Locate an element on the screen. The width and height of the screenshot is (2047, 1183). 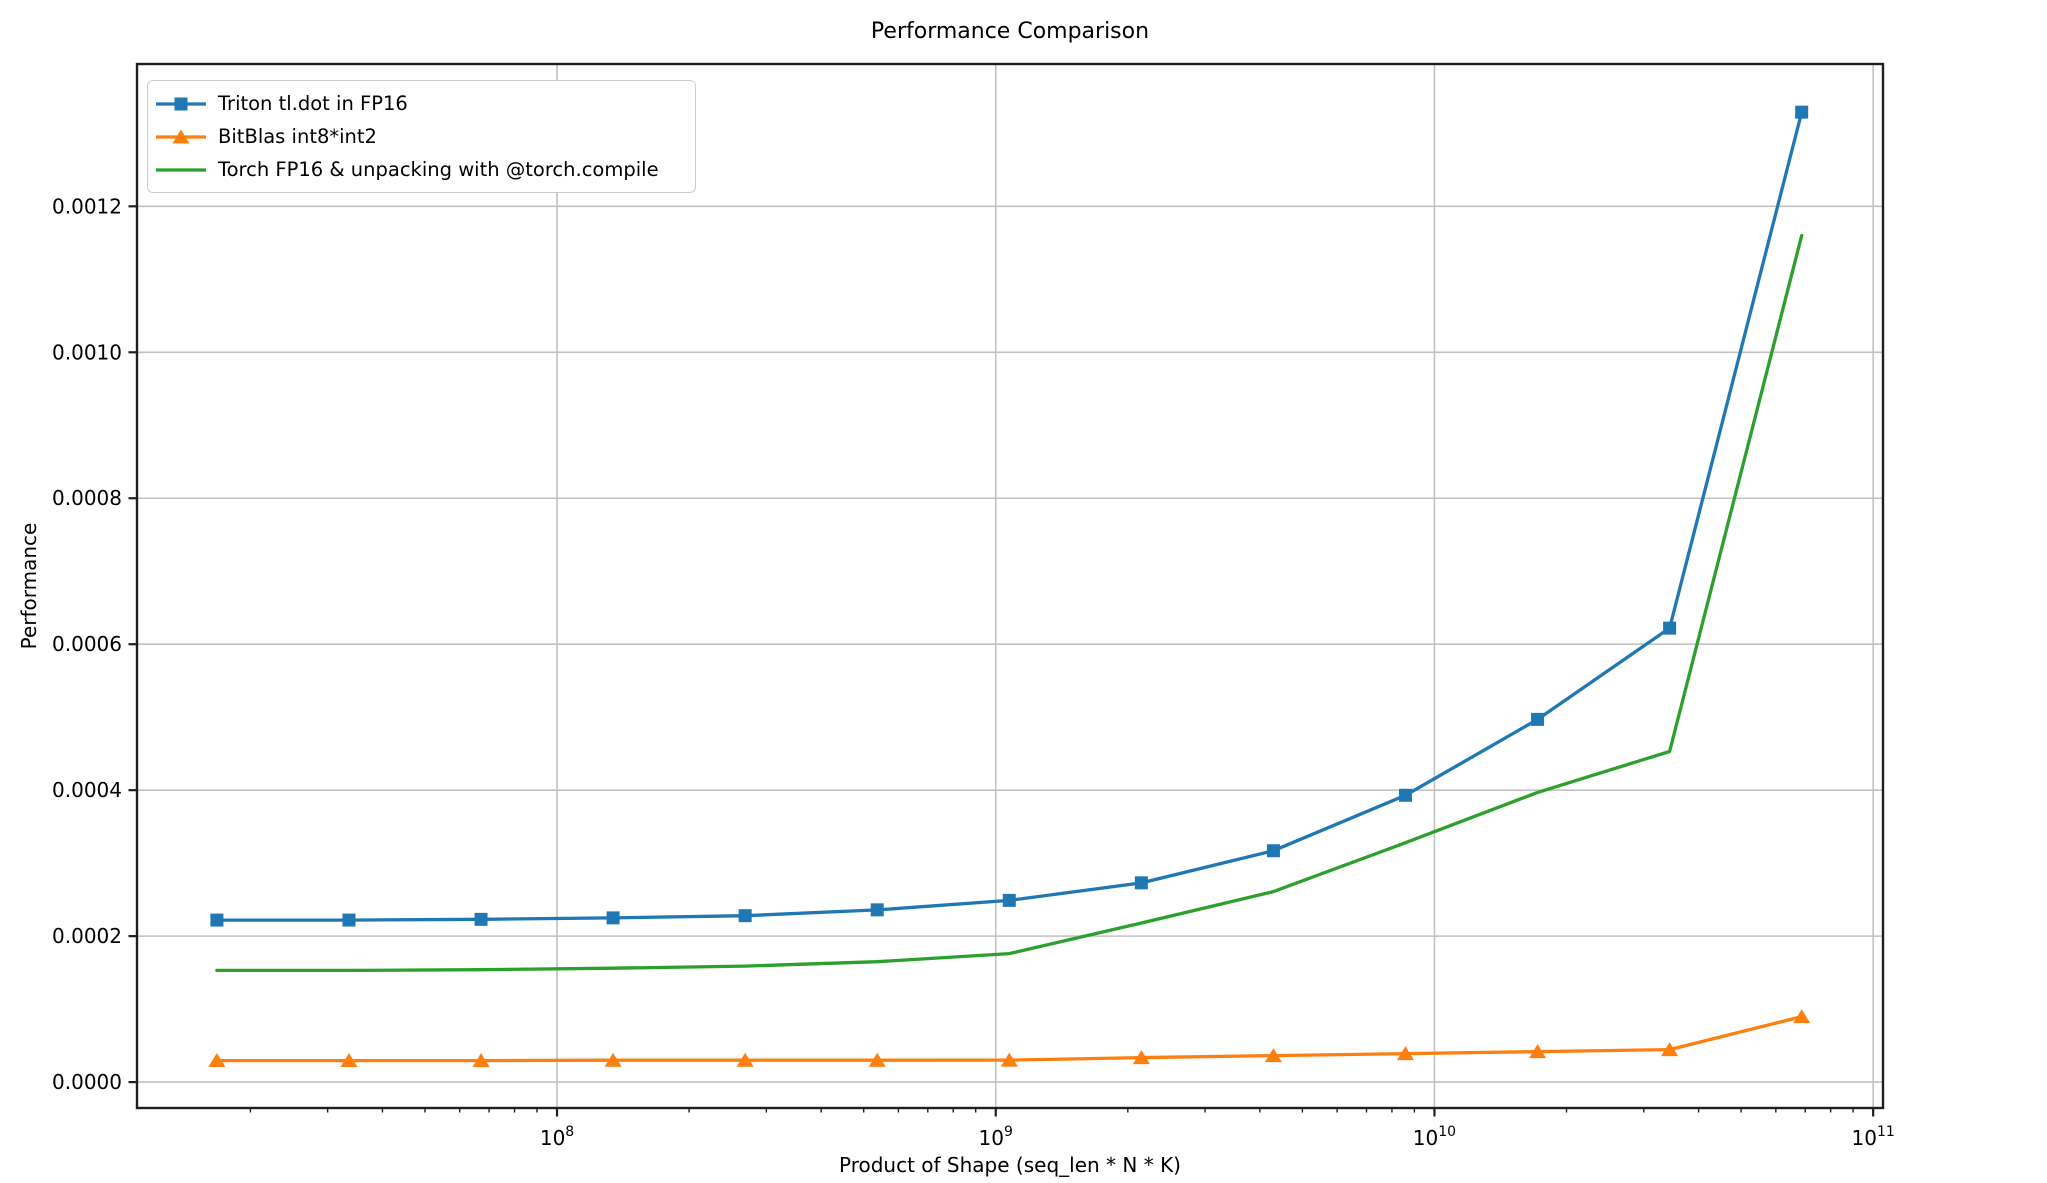
y-axis-label: Performance is located at coordinates (29, 586).